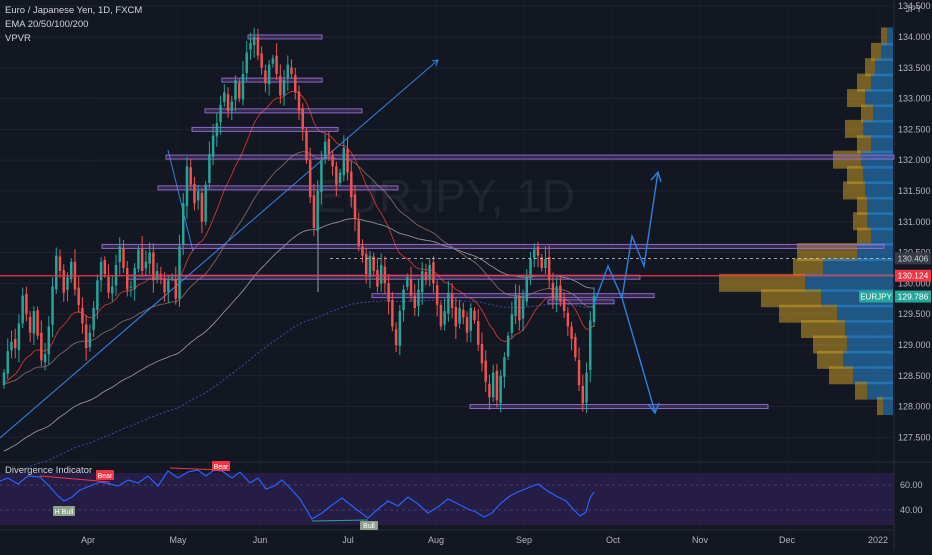 This screenshot has width=932, height=555. What do you see at coordinates (861, 390) in the screenshot?
I see `vp-down-128.25` at bounding box center [861, 390].